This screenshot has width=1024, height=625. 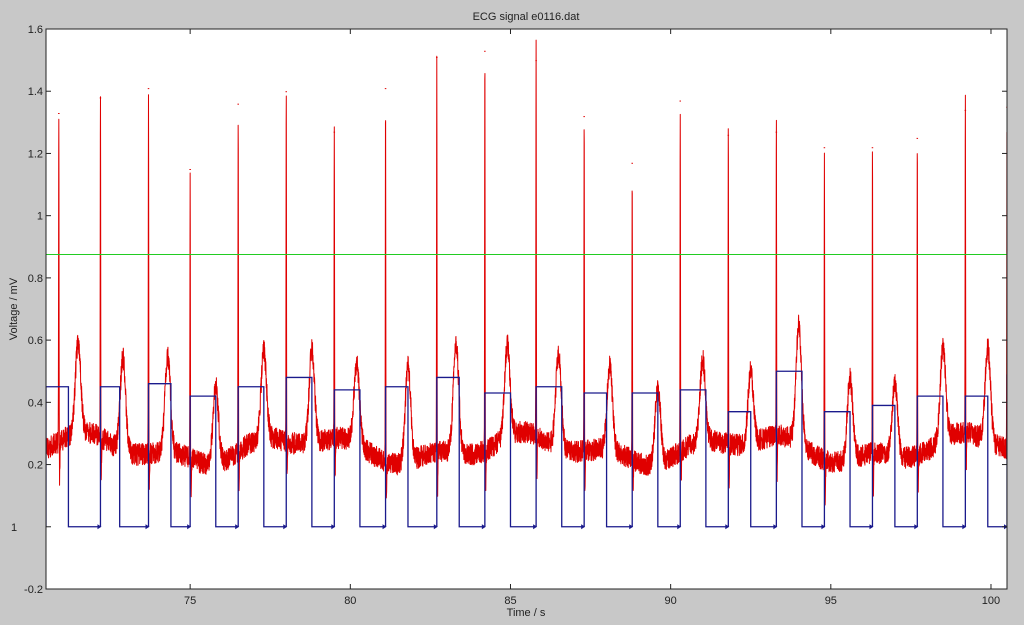 I want to click on x-axis-label: Time / s, so click(x=526, y=613).